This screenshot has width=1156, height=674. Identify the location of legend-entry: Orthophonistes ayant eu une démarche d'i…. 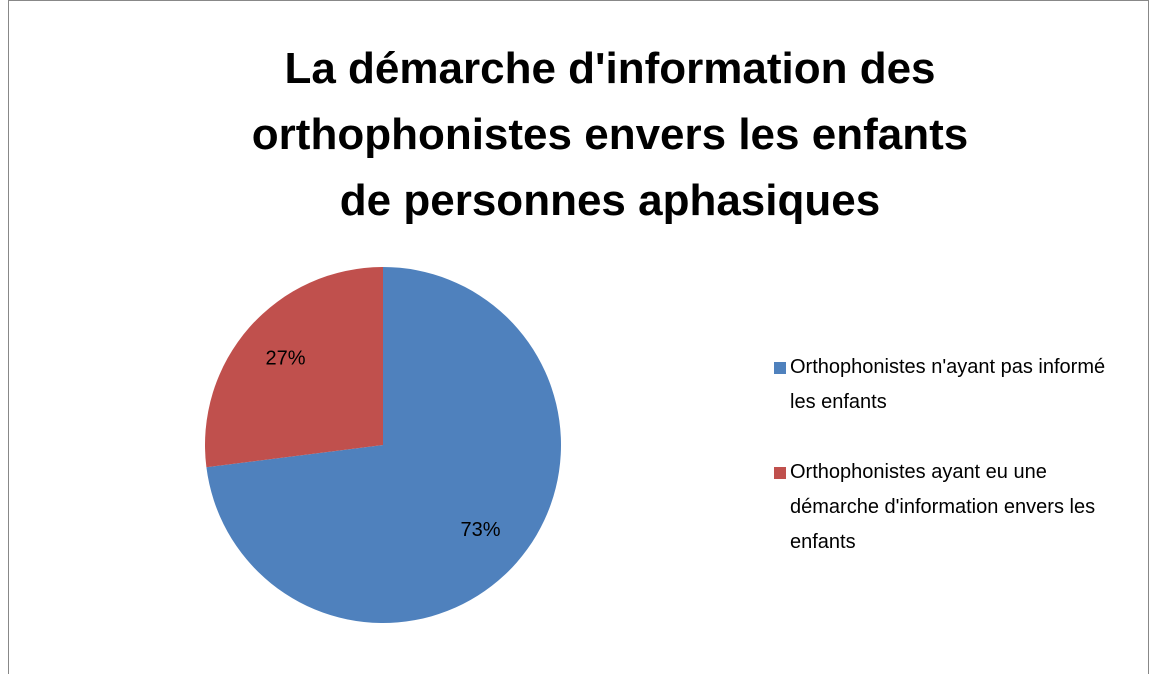
(947, 507).